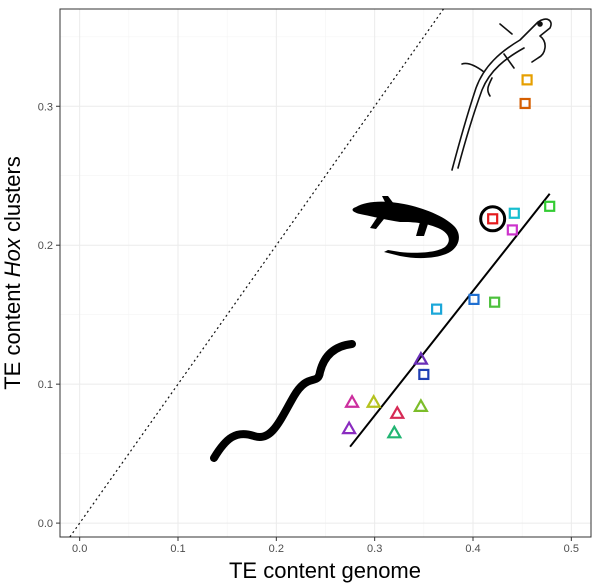 The image size is (600, 584). Describe the element at coordinates (79, 549) in the screenshot. I see `x-tick-label: 0.0` at that location.